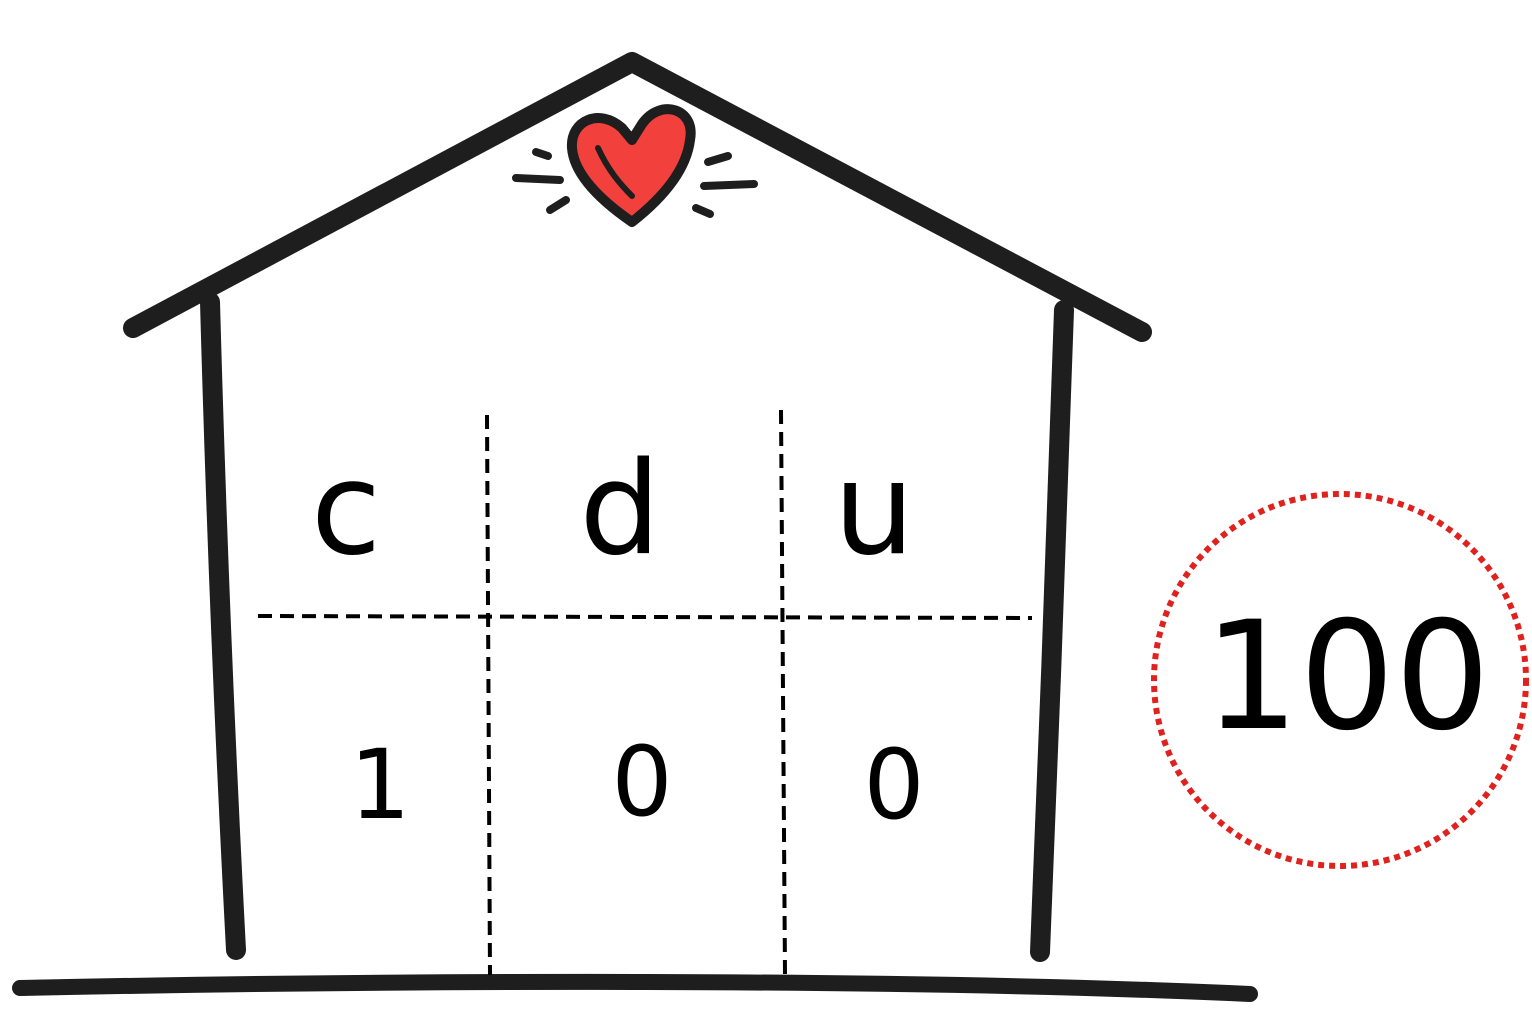  Describe the element at coordinates (223, 626) in the screenshot. I see `house-left-wall` at that location.